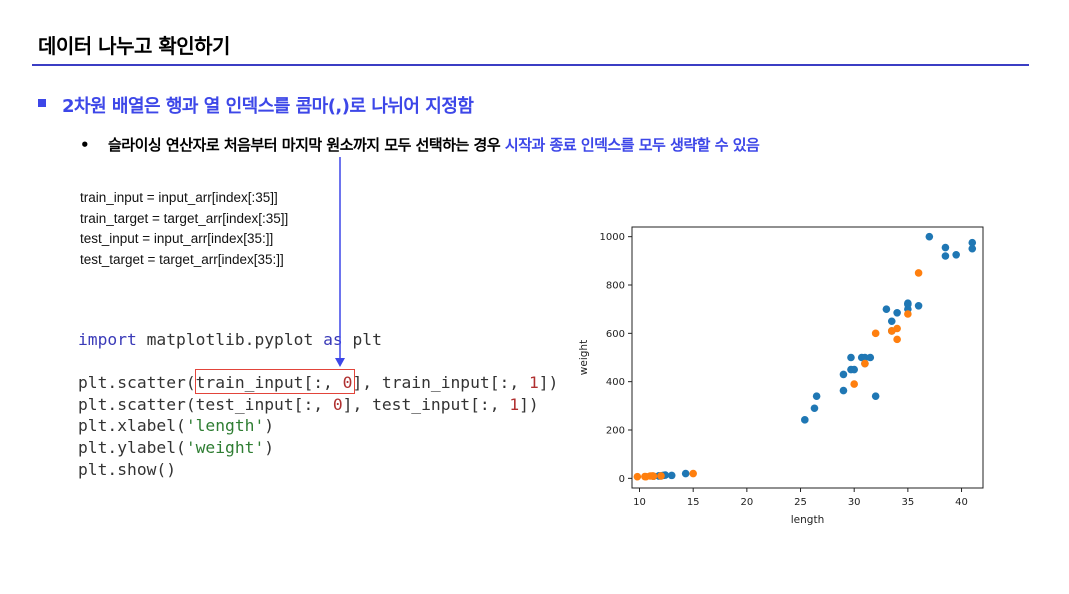  I want to click on x-tick-label: 35, so click(907, 502).